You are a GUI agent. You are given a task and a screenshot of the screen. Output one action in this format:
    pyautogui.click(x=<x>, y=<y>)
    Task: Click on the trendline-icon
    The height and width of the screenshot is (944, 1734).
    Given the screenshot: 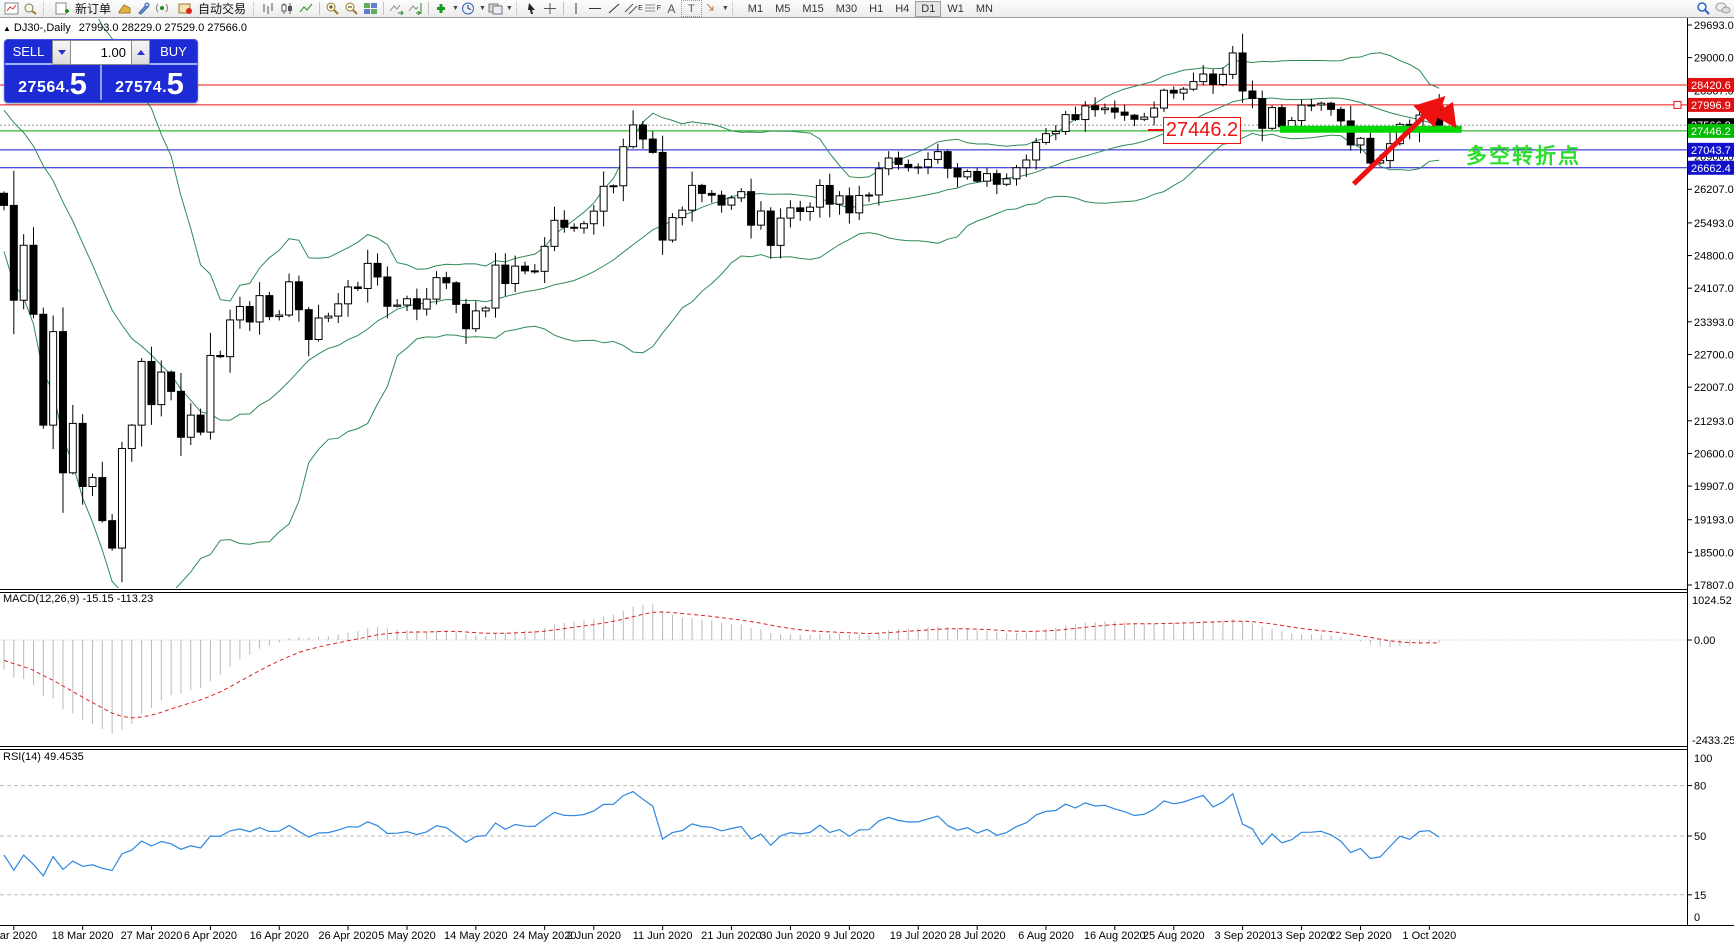 What is the action you would take?
    pyautogui.click(x=614, y=8)
    